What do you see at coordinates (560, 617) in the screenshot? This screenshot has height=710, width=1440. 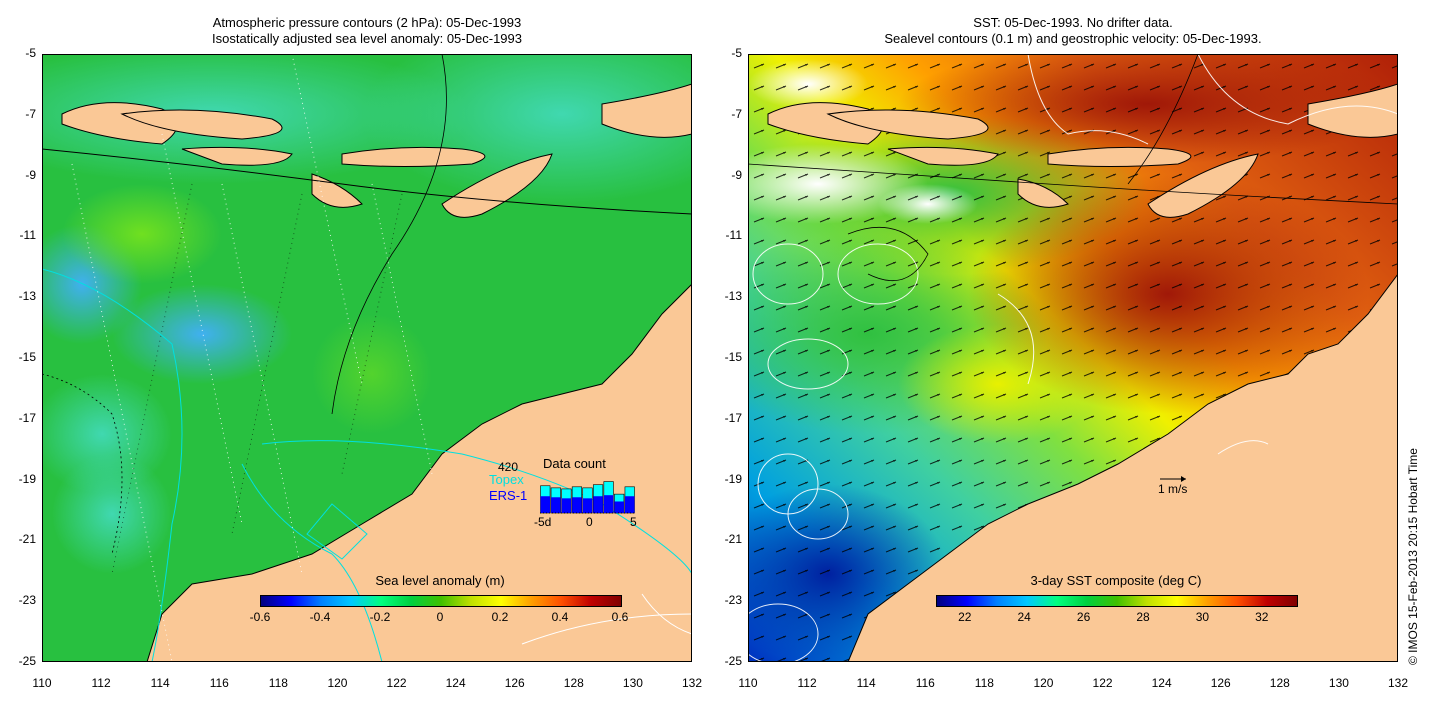 I see `left-colorbar-tick-label: 0.4` at bounding box center [560, 617].